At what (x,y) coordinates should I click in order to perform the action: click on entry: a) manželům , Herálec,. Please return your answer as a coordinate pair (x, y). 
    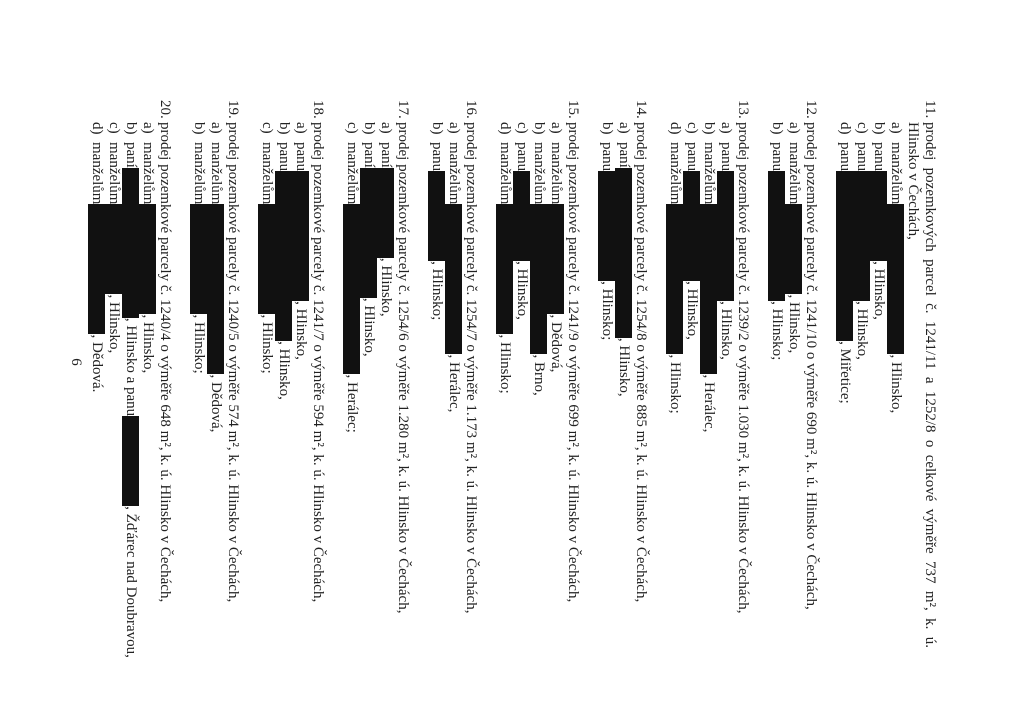
    Looking at the image, I should click on (453, 374).